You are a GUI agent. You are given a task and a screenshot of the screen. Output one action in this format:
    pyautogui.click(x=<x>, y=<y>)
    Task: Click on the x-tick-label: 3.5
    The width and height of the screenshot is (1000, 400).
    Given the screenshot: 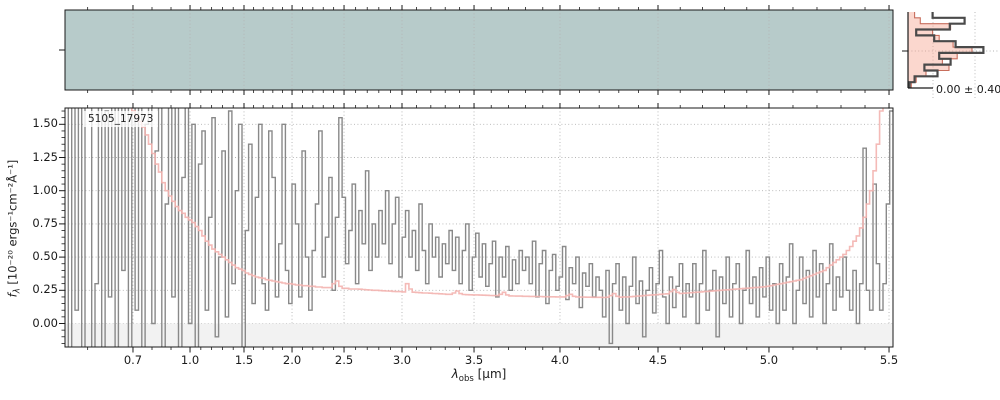 What is the action you would take?
    pyautogui.click(x=474, y=360)
    